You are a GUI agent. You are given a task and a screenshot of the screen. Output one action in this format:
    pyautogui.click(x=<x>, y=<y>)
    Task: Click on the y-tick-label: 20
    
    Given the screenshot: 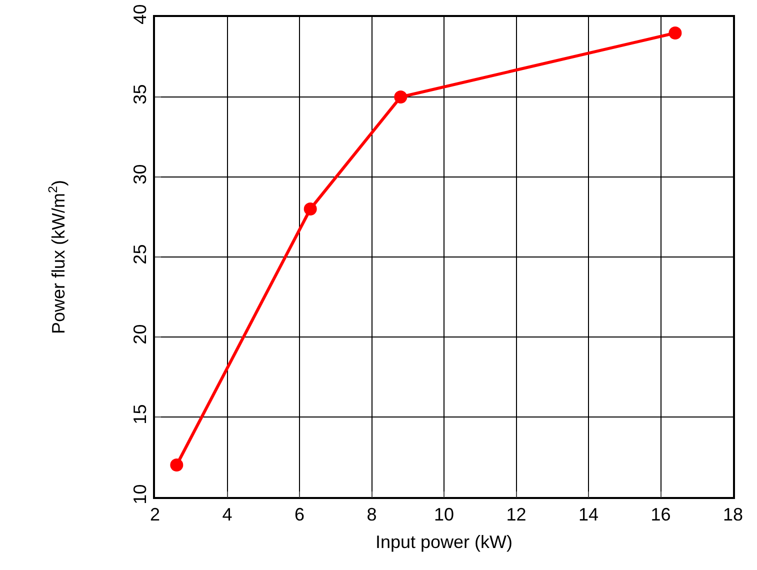 What is the action you would take?
    pyautogui.click(x=140, y=334)
    